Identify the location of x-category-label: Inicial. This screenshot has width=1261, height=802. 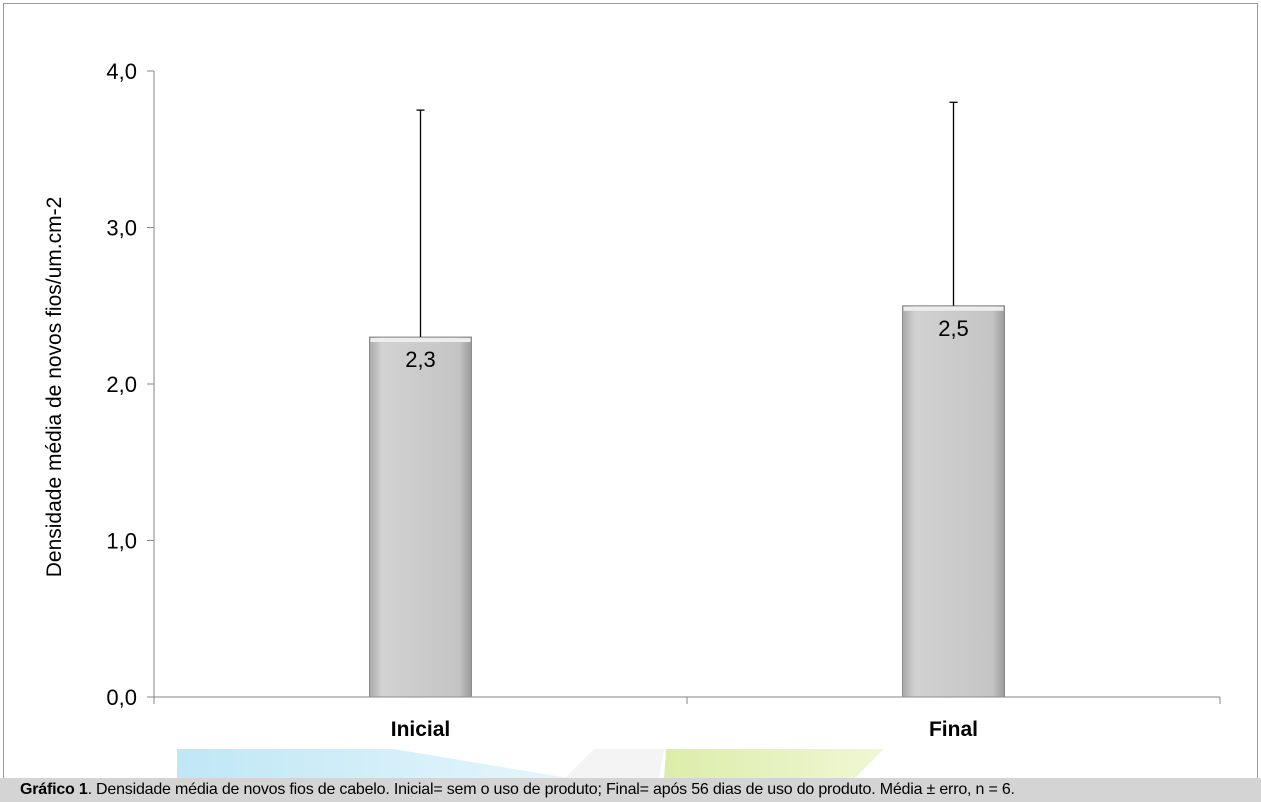
(421, 729).